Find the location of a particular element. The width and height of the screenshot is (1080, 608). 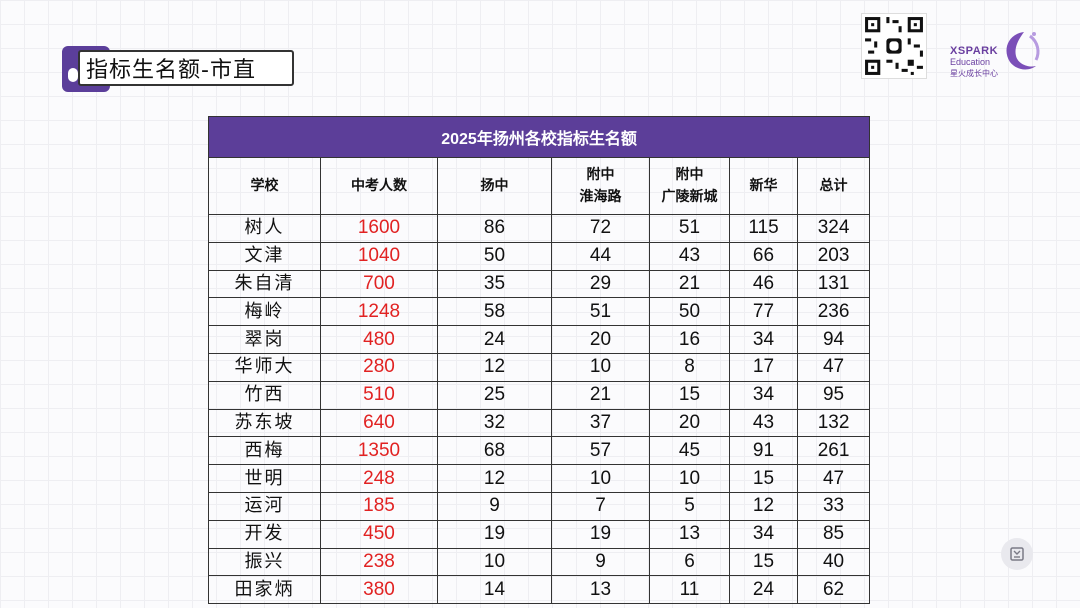

total-cell: 47 is located at coordinates (833, 478).